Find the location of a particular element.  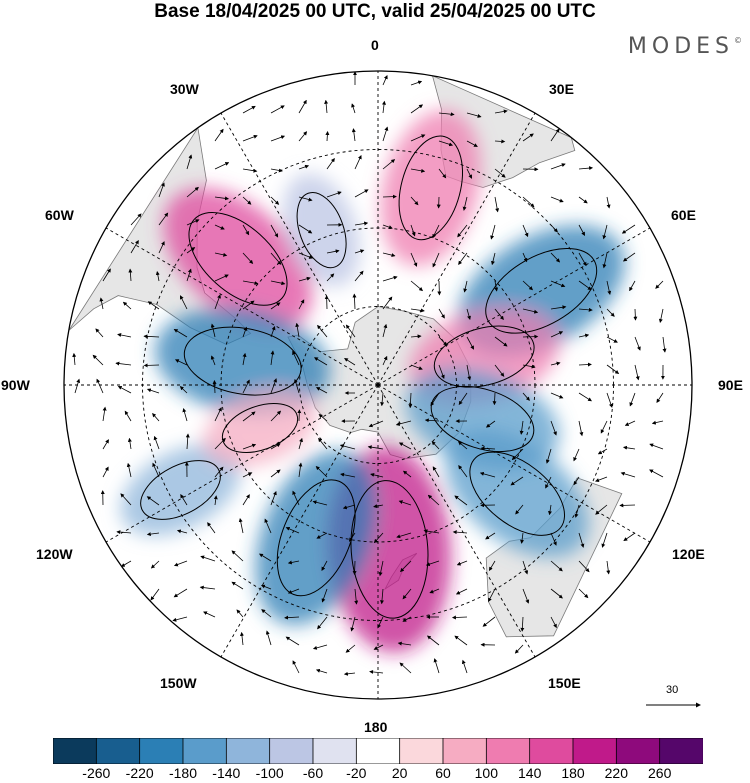

anomaly-neg-south-pacific-far-contour is located at coordinates (180, 490).